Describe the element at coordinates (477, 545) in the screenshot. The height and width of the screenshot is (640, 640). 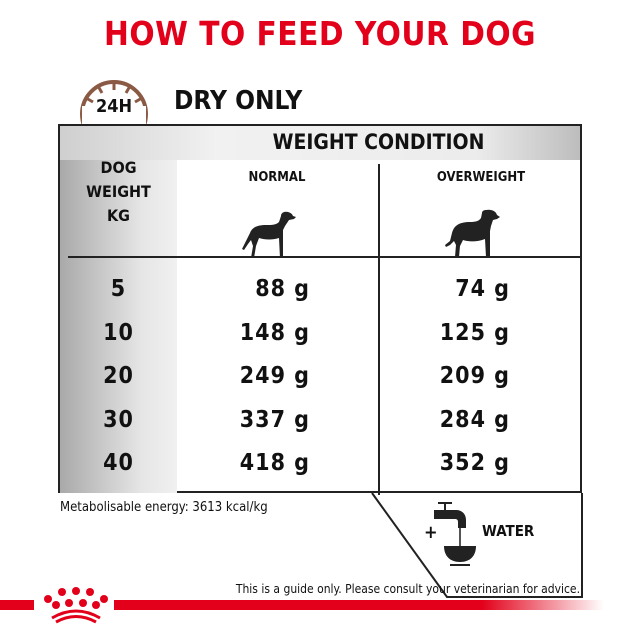
I see `water-box` at that location.